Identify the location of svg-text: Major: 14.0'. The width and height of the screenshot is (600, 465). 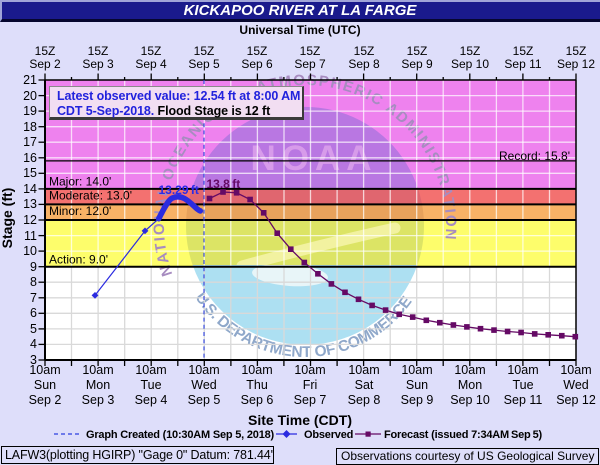
(80, 182).